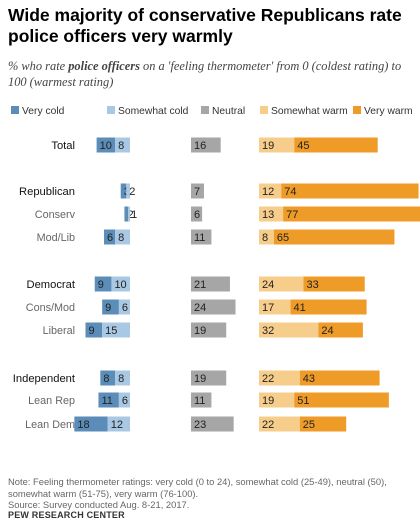 The image size is (420, 526). I want to click on value-label-cons-mod-very-cold: 9, so click(108, 308).